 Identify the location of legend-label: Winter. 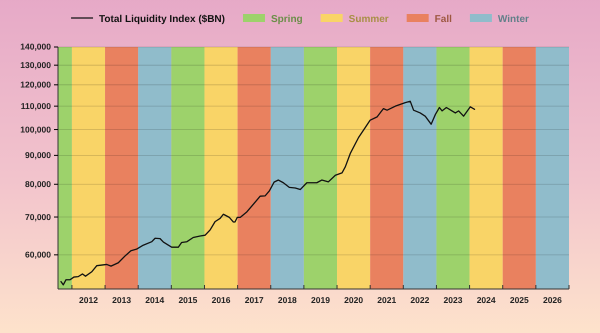
(514, 19).